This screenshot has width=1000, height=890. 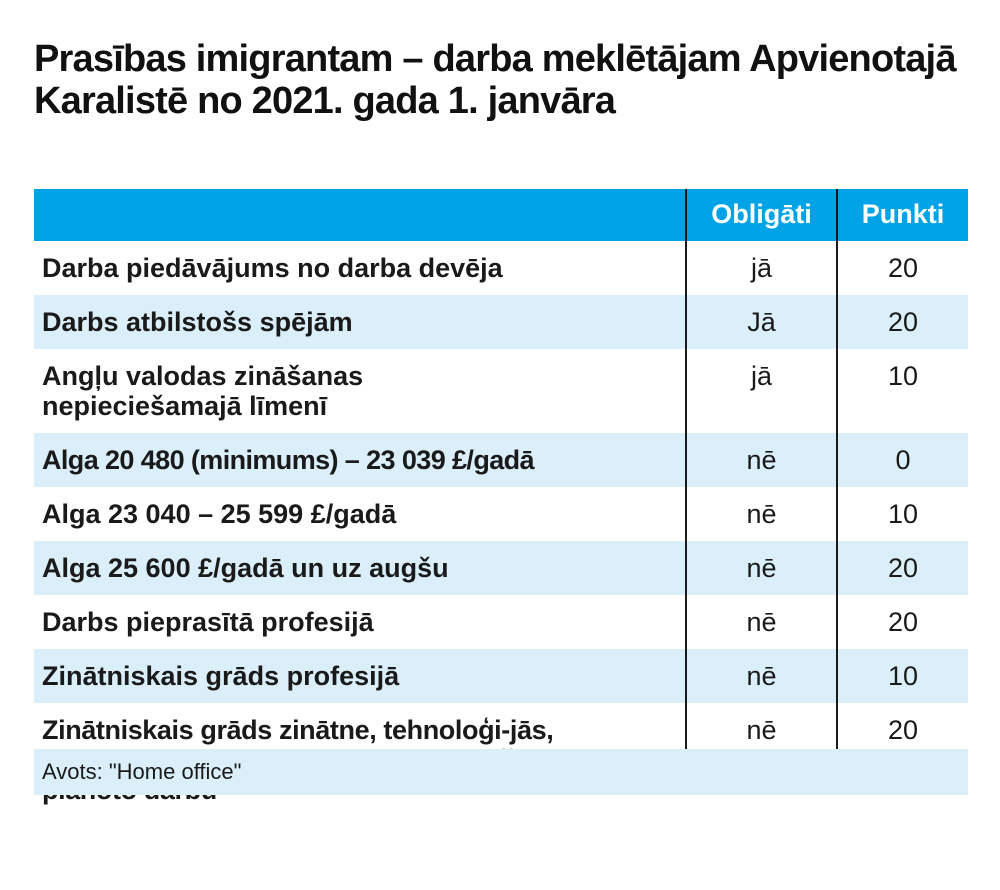 I want to click on row-points: 0, so click(x=902, y=460).